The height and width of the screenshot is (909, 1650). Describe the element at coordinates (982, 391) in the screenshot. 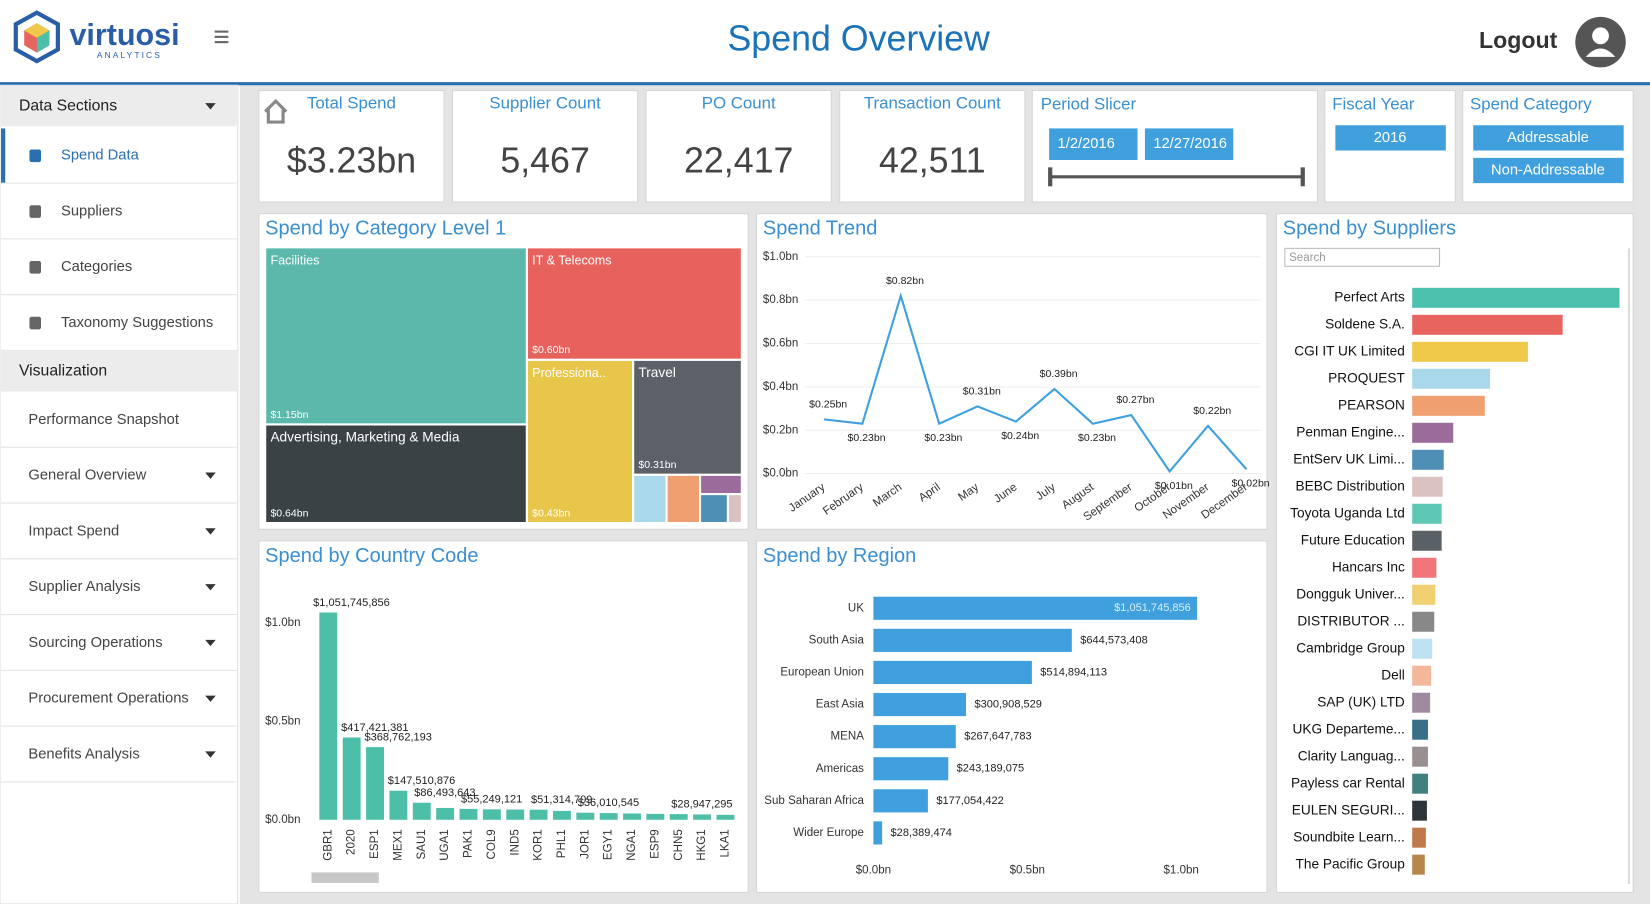

I see `data-label: $0.31bn` at that location.